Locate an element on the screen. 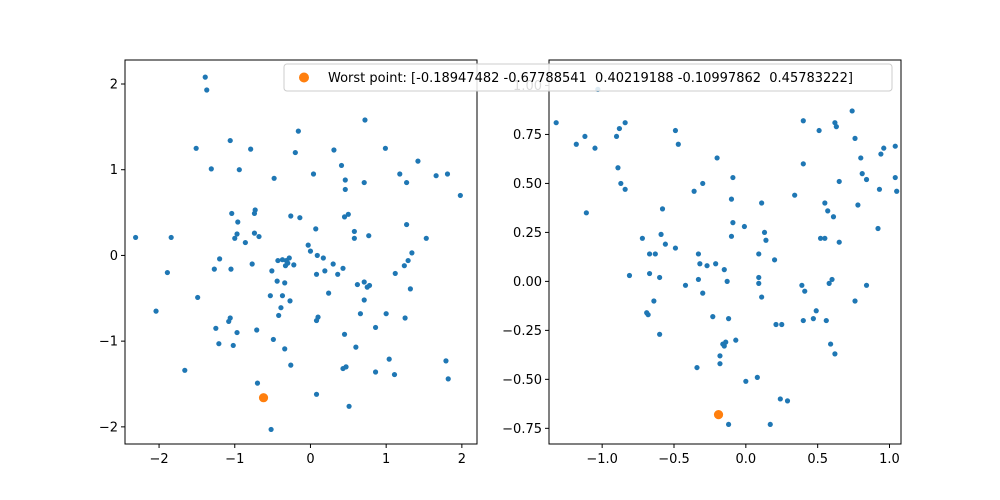 The image size is (1000, 500). x-tick-label: −1.0 is located at coordinates (602, 459).